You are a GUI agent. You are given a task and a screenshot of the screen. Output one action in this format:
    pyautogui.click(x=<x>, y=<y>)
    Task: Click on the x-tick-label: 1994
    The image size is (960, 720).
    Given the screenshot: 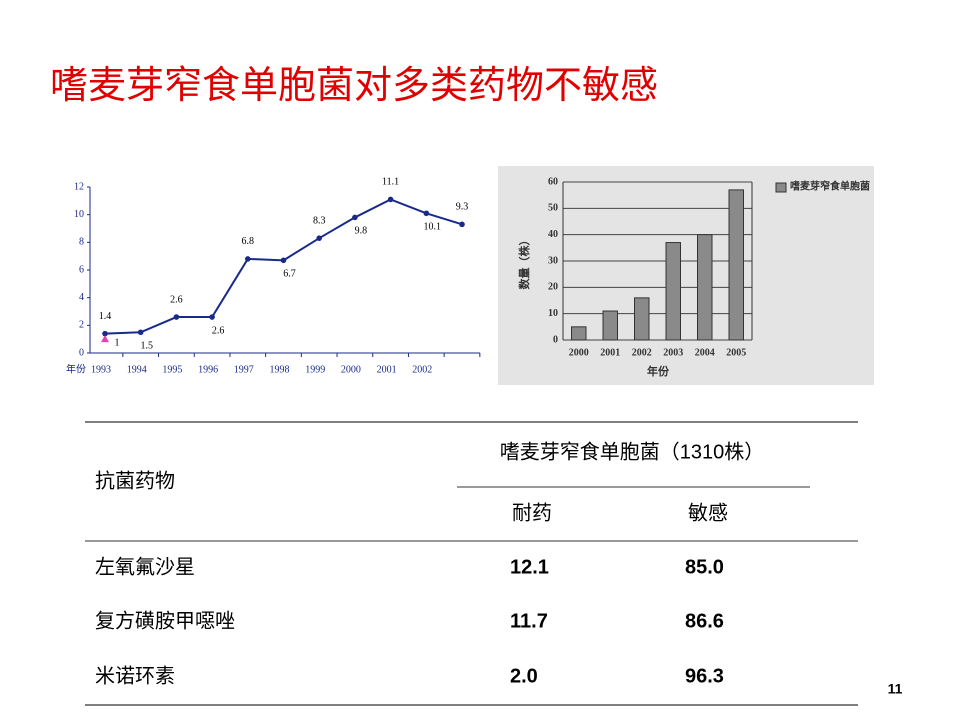 What is the action you would take?
    pyautogui.click(x=137, y=369)
    